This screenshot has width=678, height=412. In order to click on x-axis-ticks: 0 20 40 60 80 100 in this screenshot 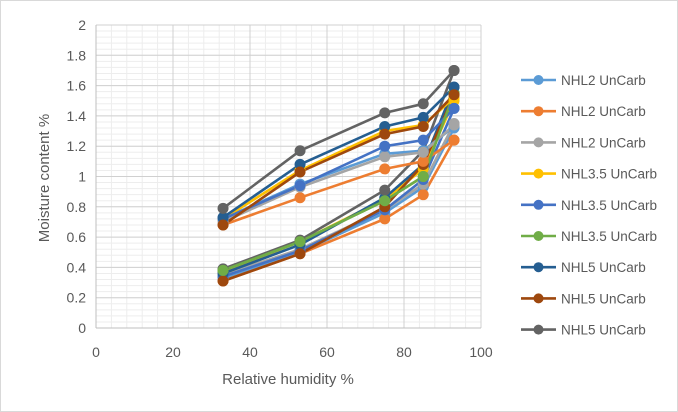, I will do `click(292, 352)`.